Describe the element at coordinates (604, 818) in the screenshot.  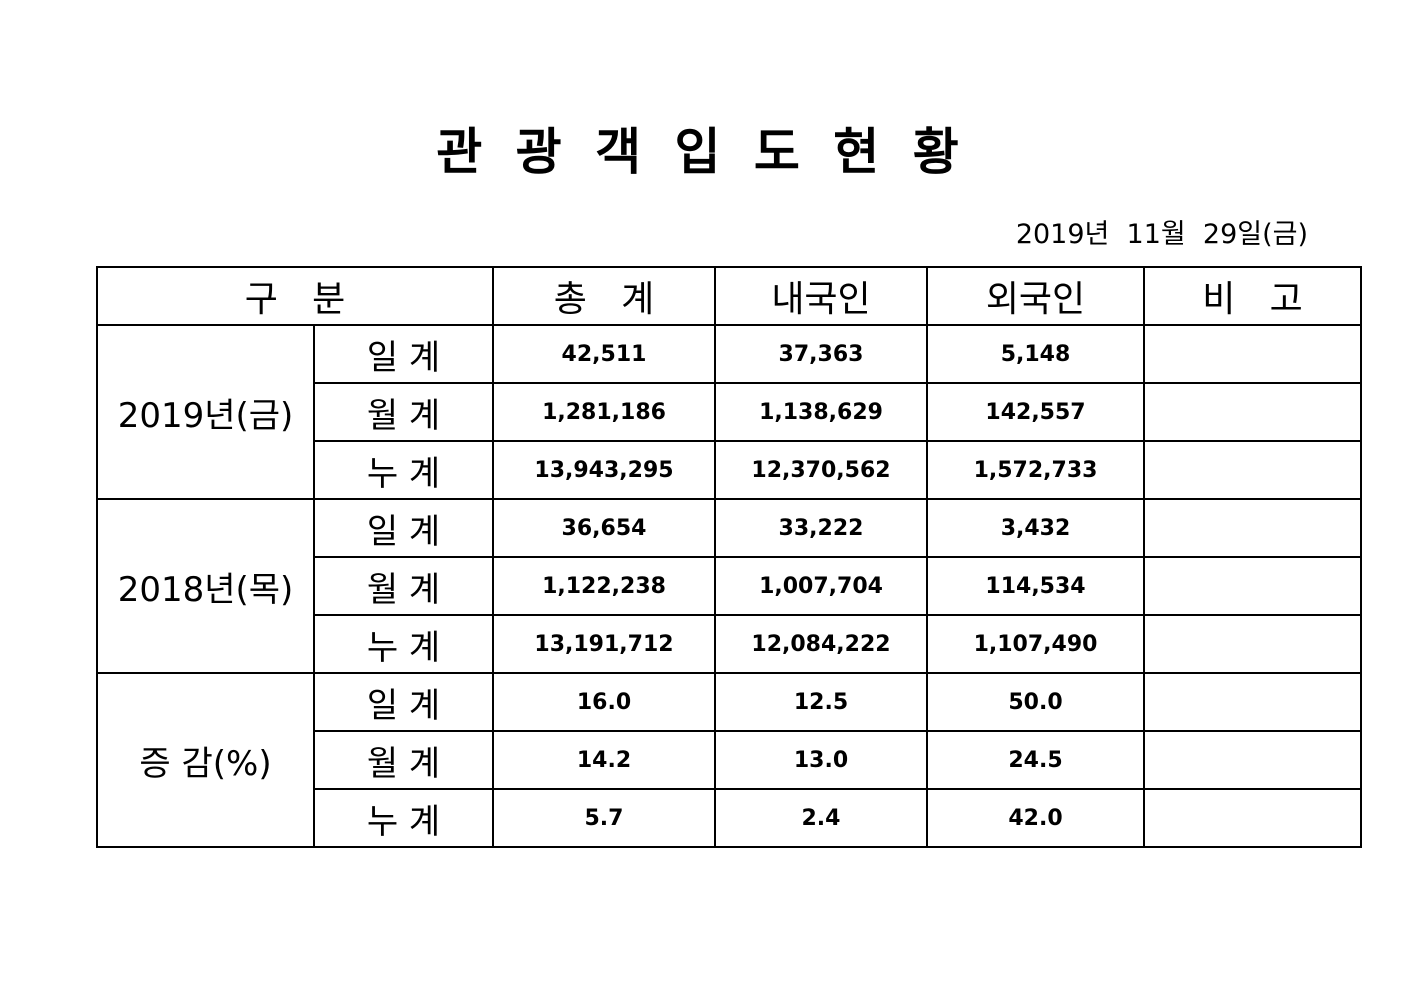
I see `cell-value: 5.7` at that location.